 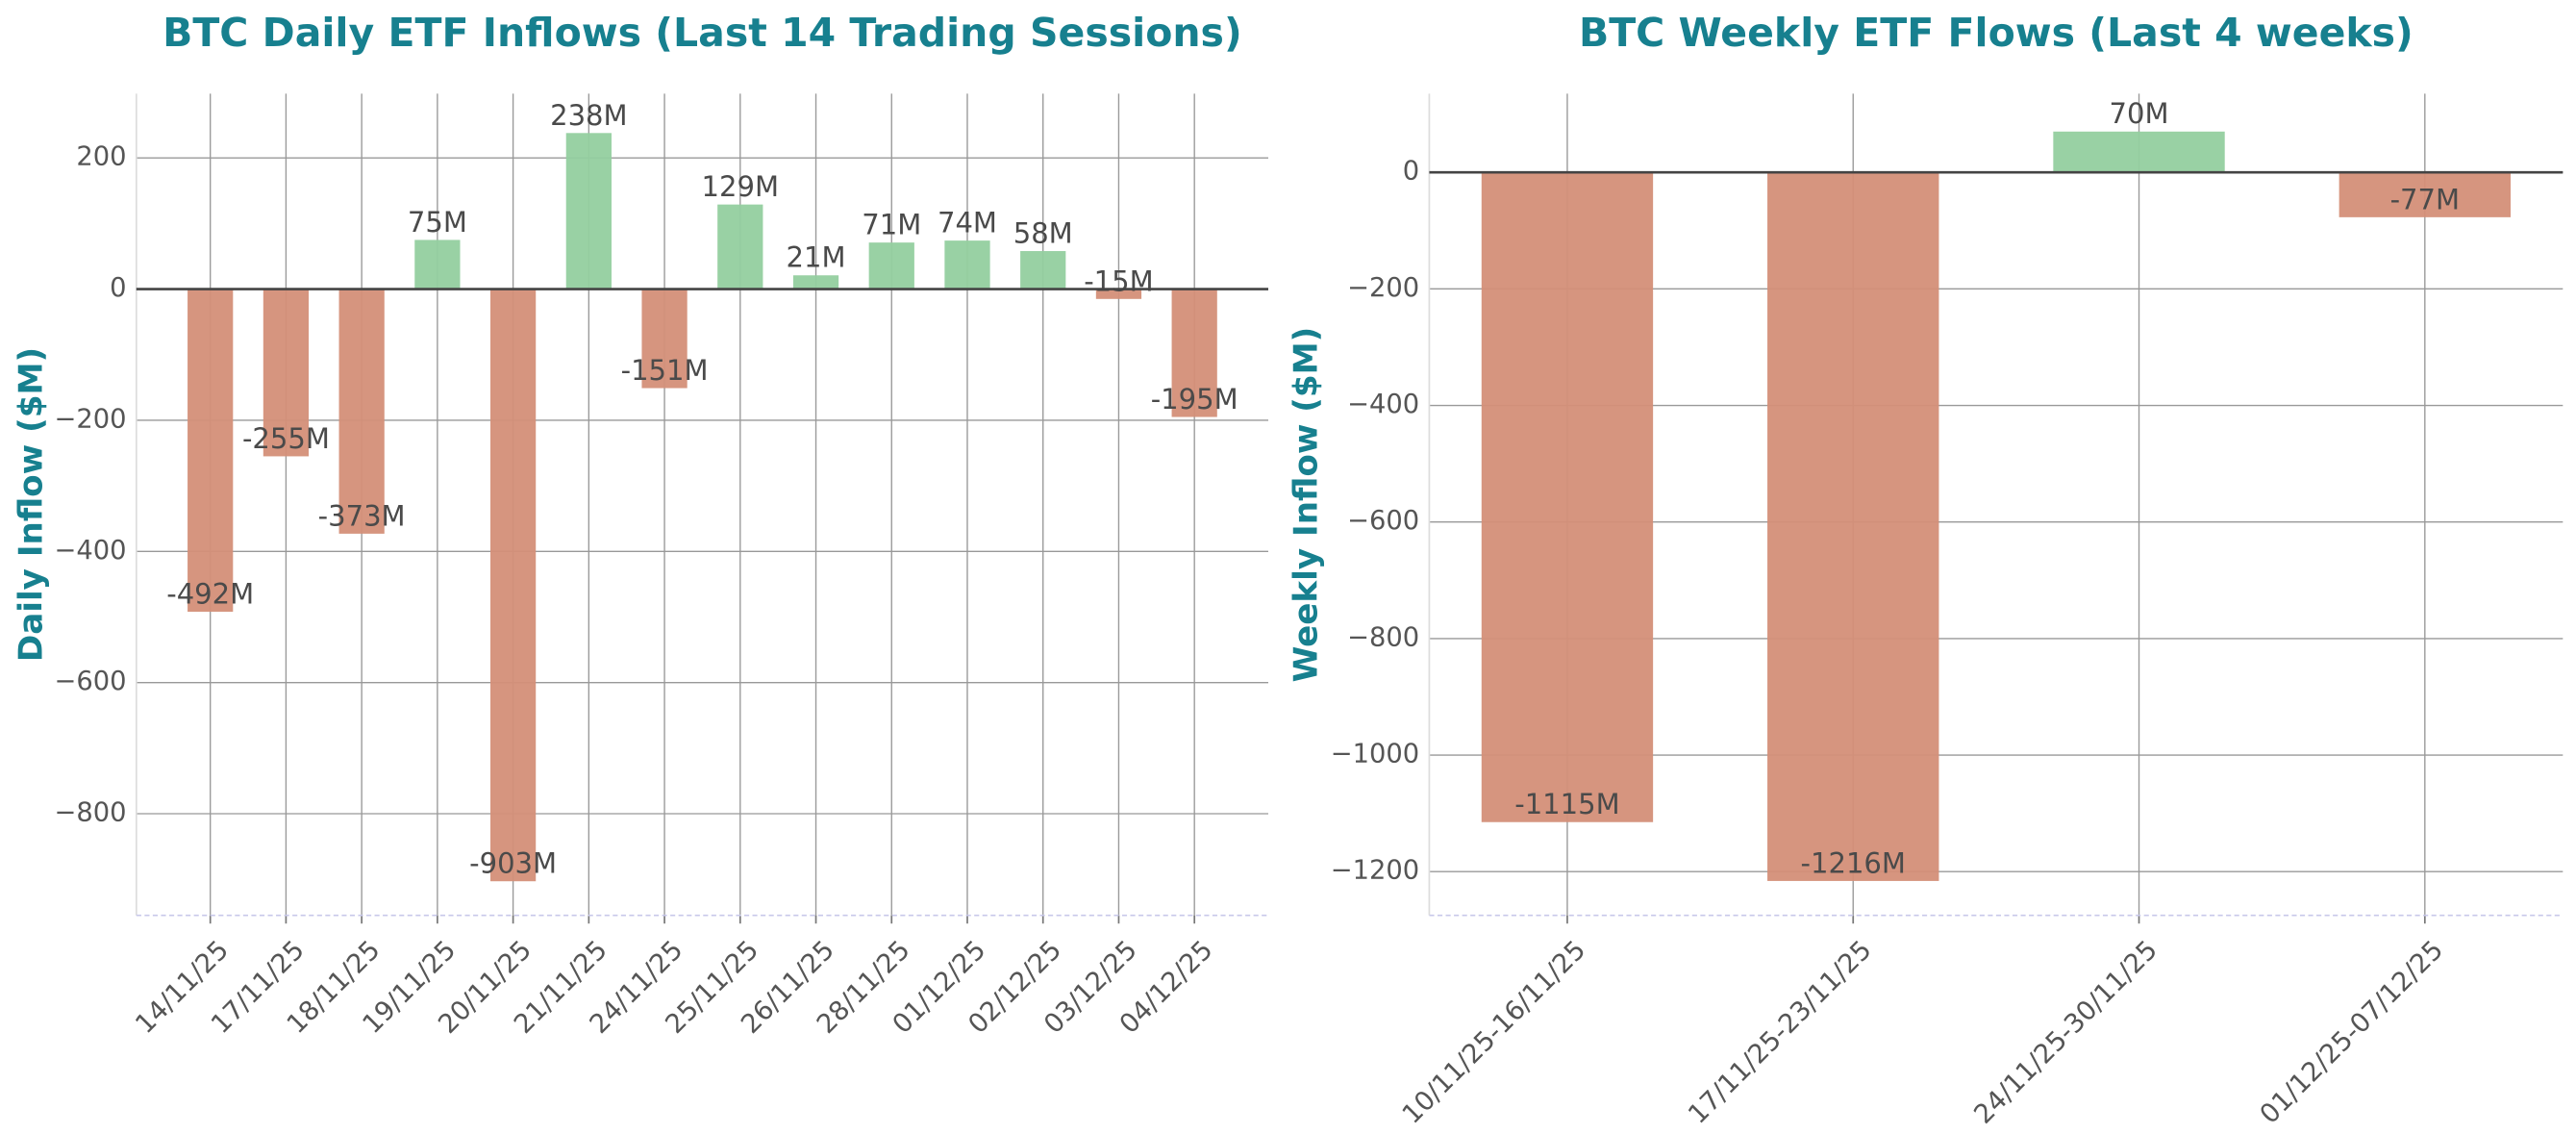 What do you see at coordinates (967, 223) in the screenshot?
I see `value-label: 74M` at bounding box center [967, 223].